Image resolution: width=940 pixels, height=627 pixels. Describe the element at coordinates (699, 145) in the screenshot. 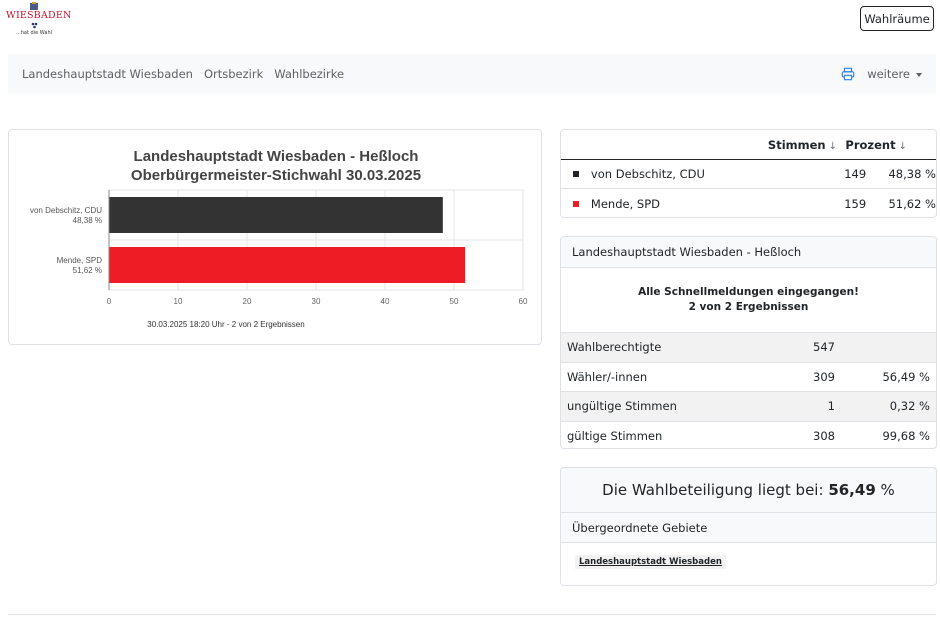

I see `votes-column-header: Stimmen ↓` at that location.